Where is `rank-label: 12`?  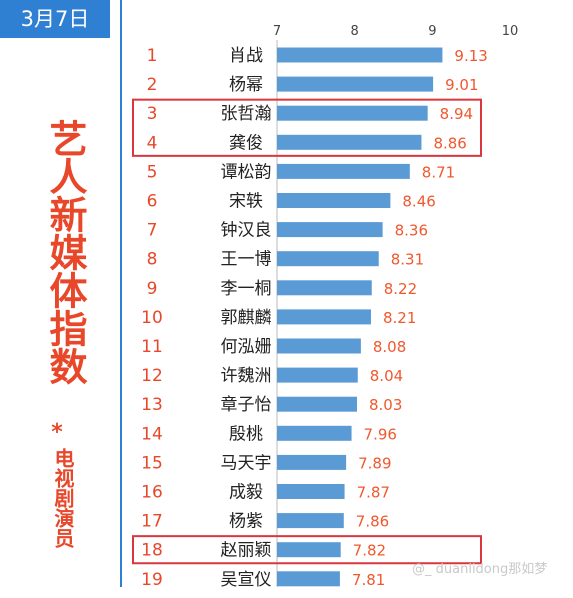 rank-label: 12 is located at coordinates (152, 376).